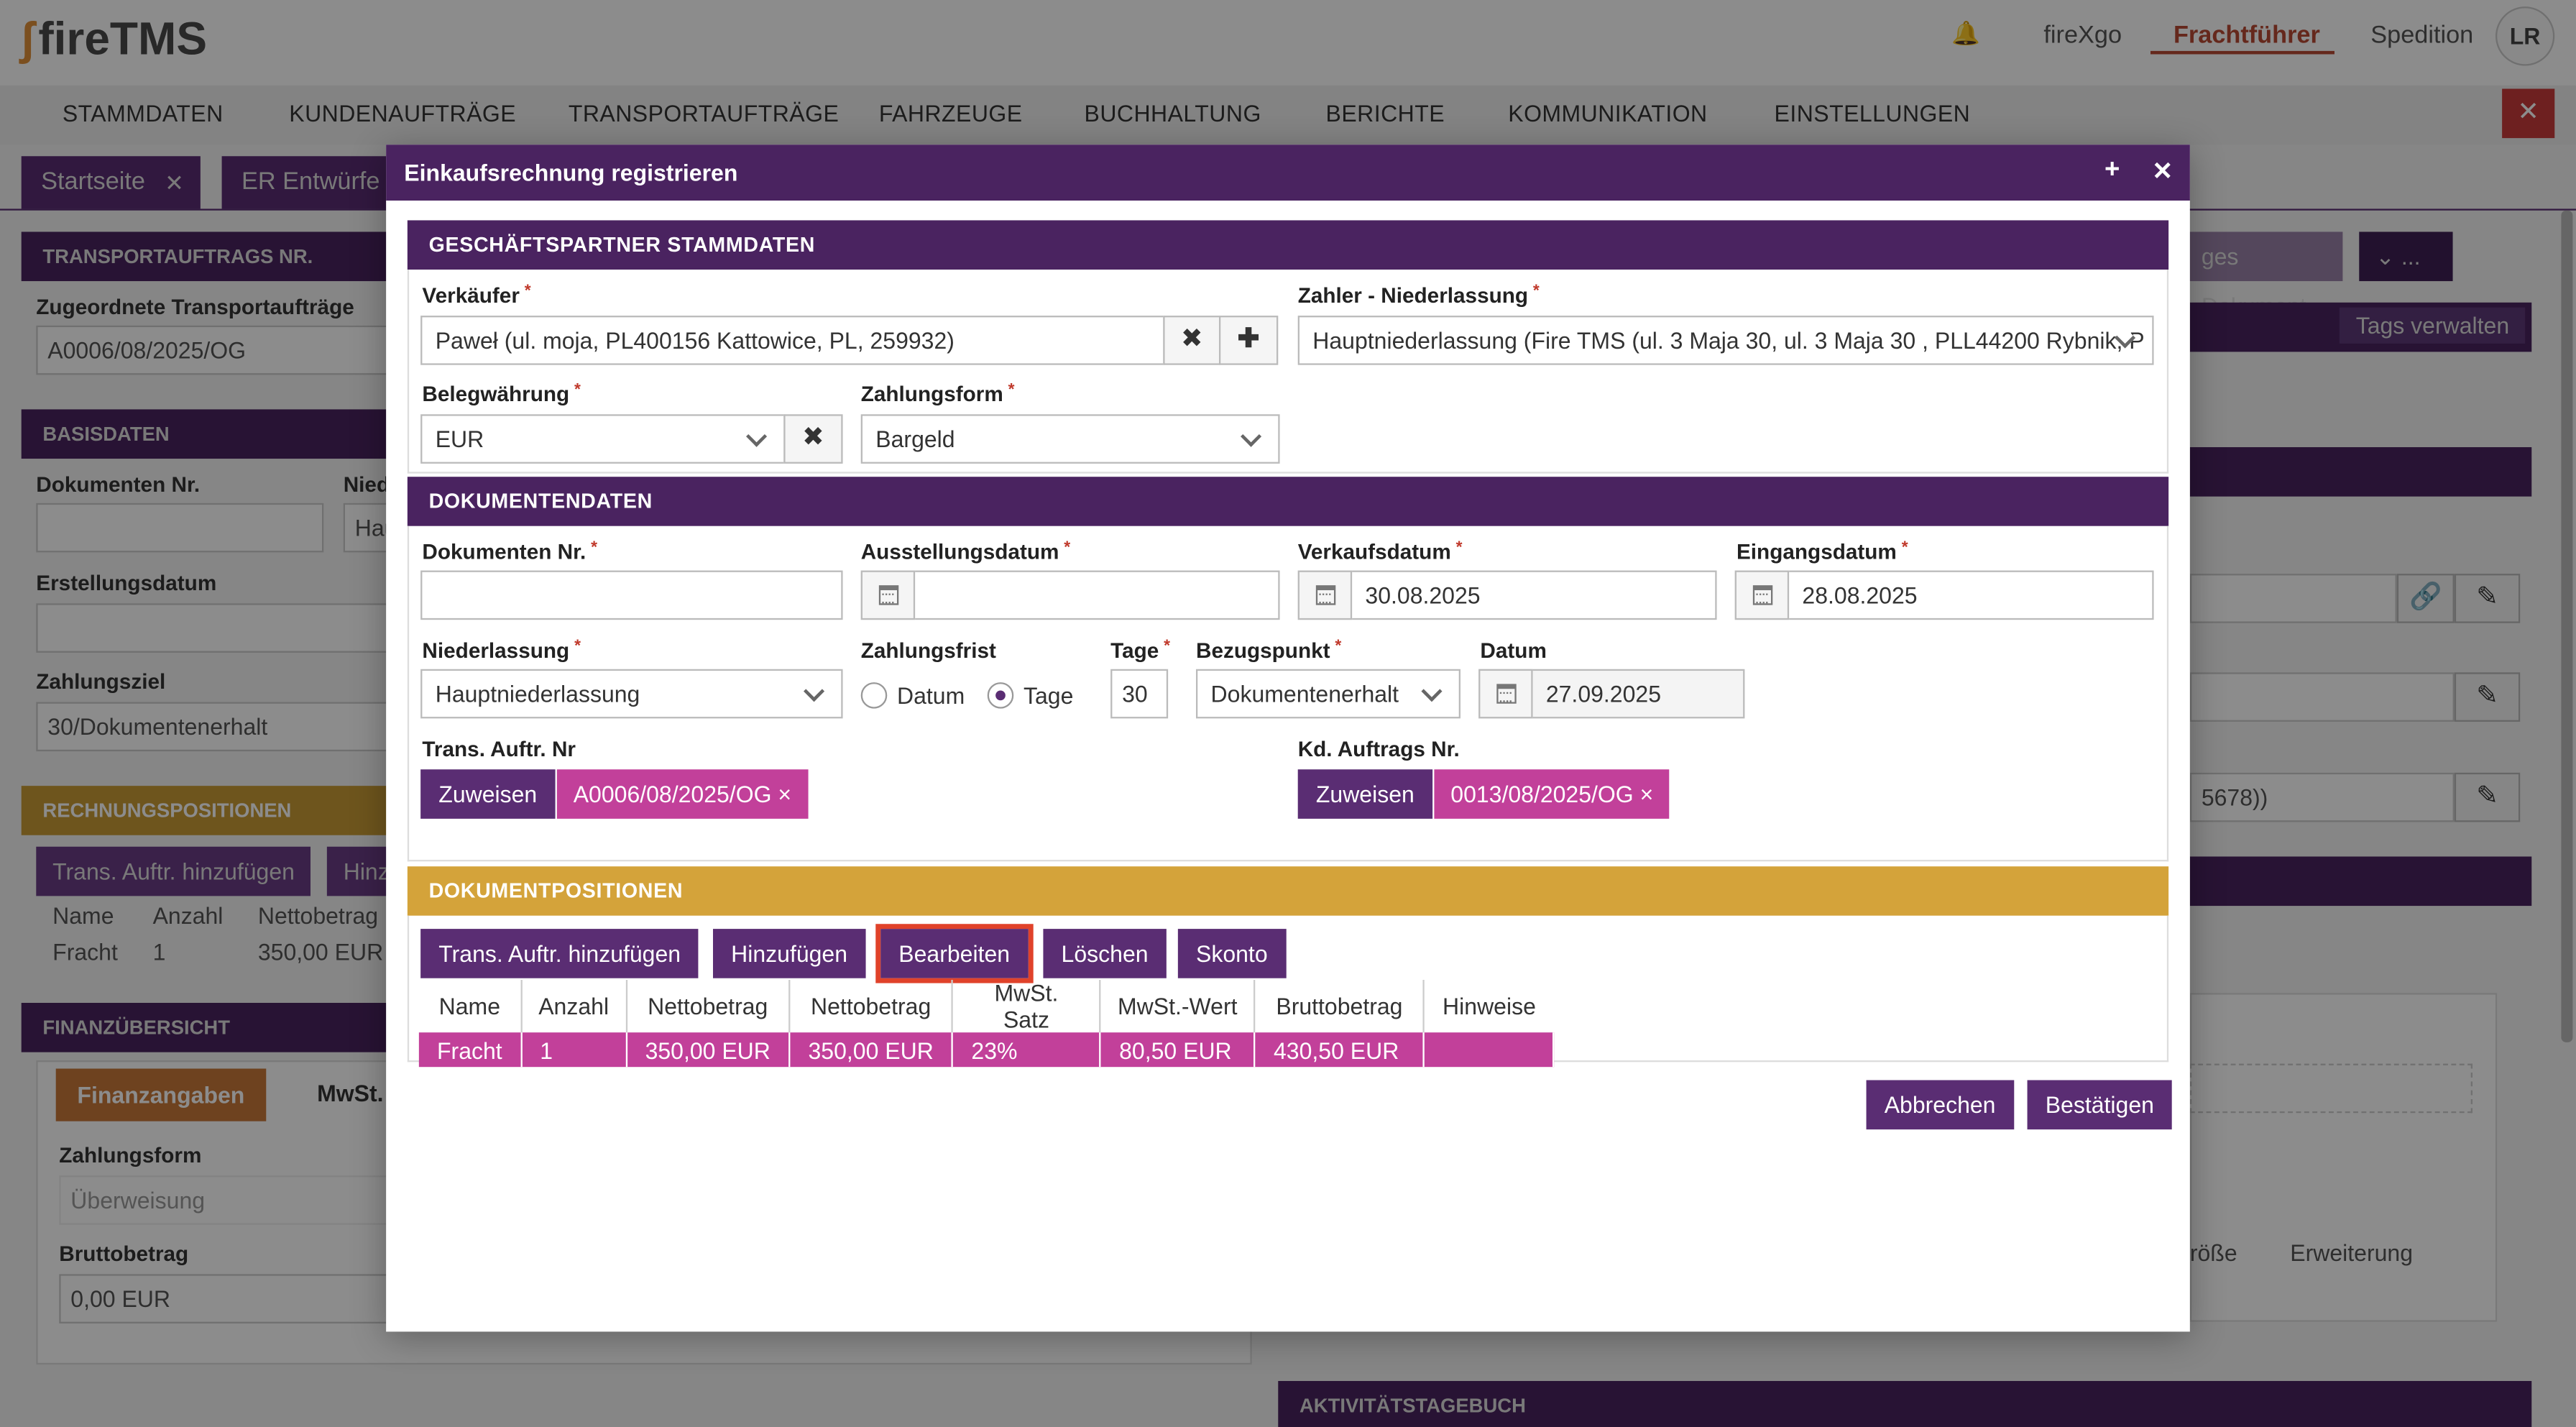 The width and height of the screenshot is (2576, 1427). Describe the element at coordinates (603, 439) in the screenshot. I see `belegwaehrung-select: EUR` at that location.